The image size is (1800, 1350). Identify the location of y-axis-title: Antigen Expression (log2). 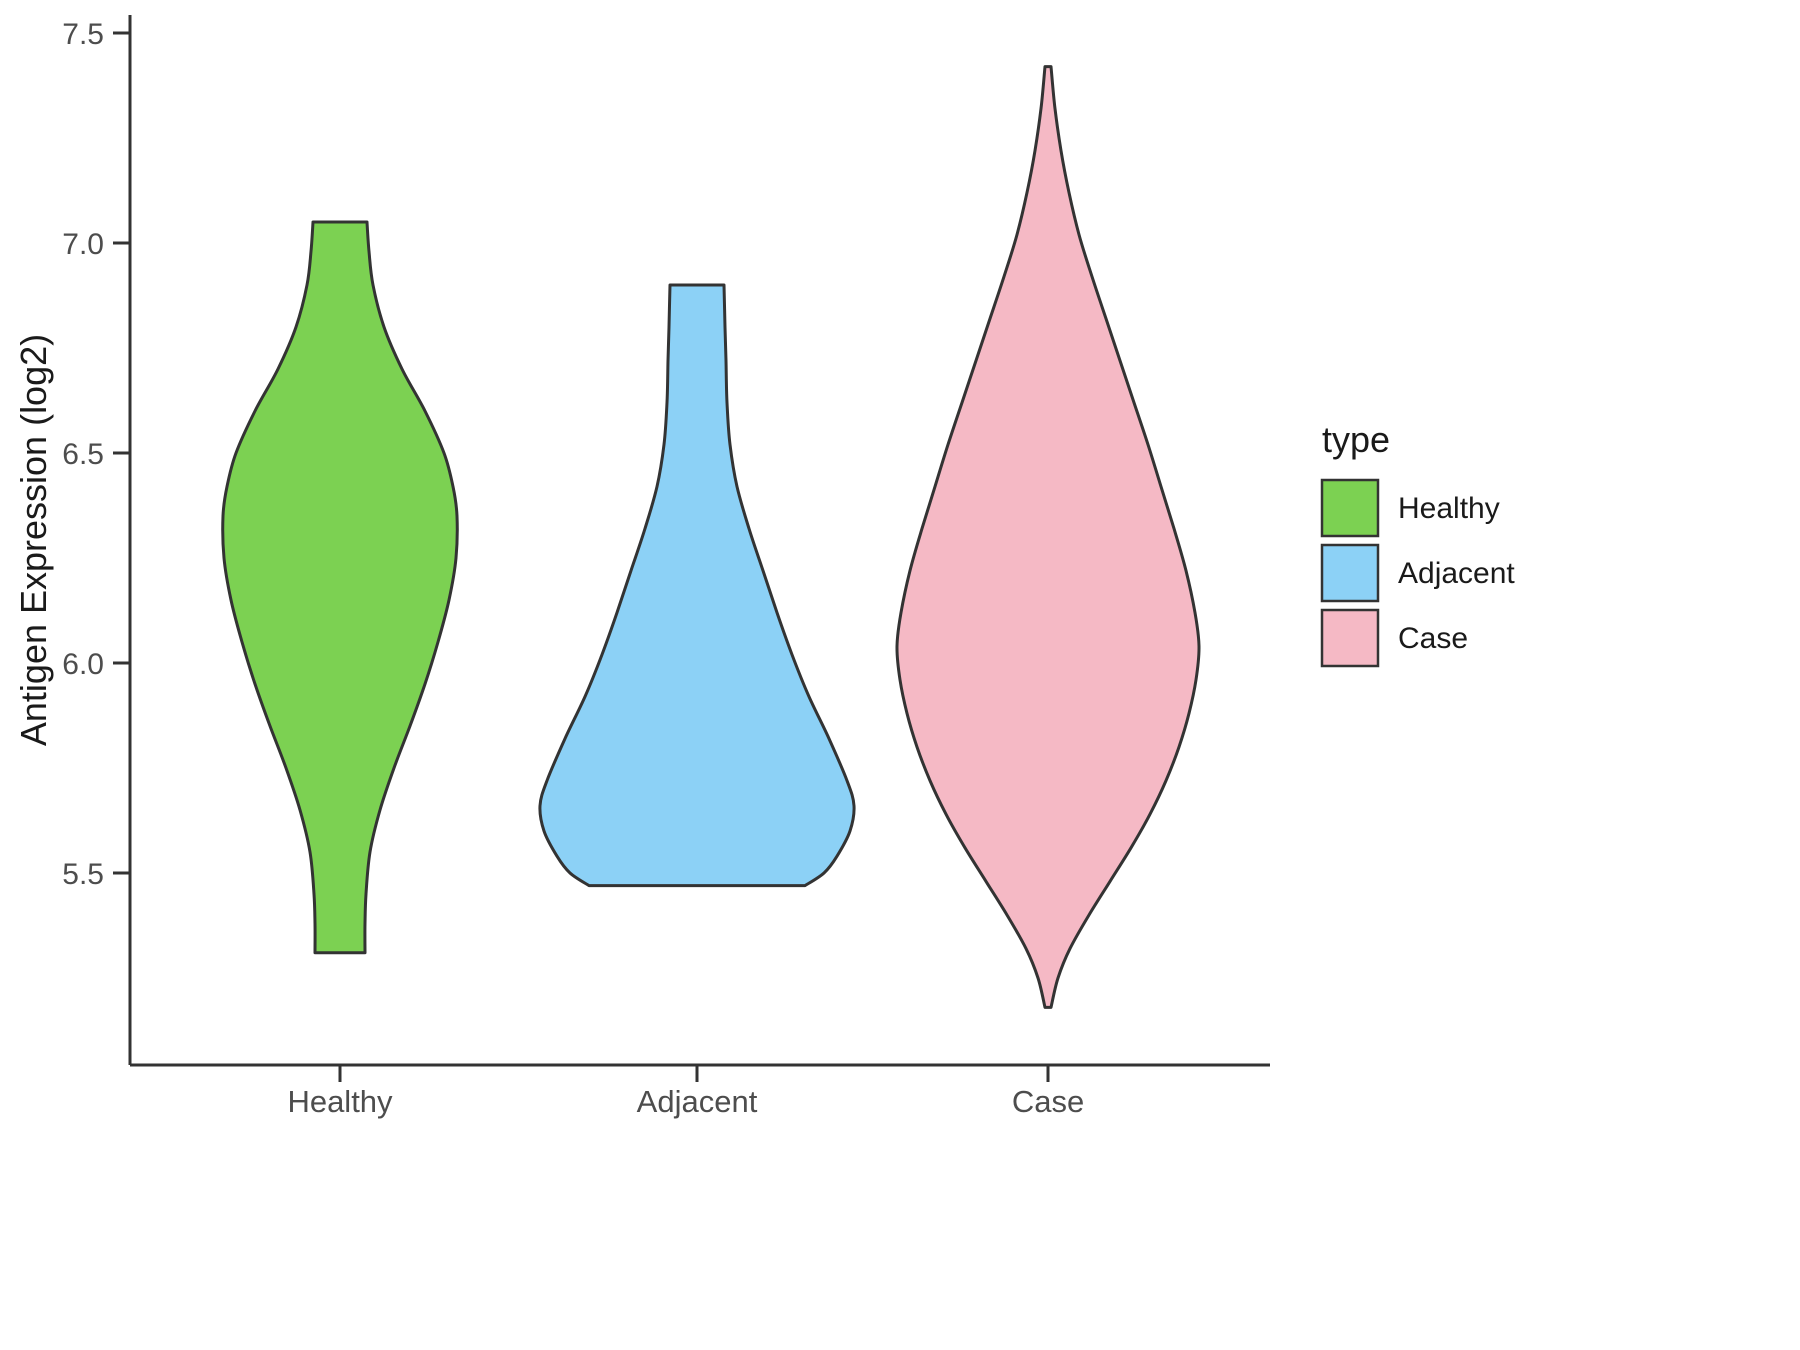
(33, 540).